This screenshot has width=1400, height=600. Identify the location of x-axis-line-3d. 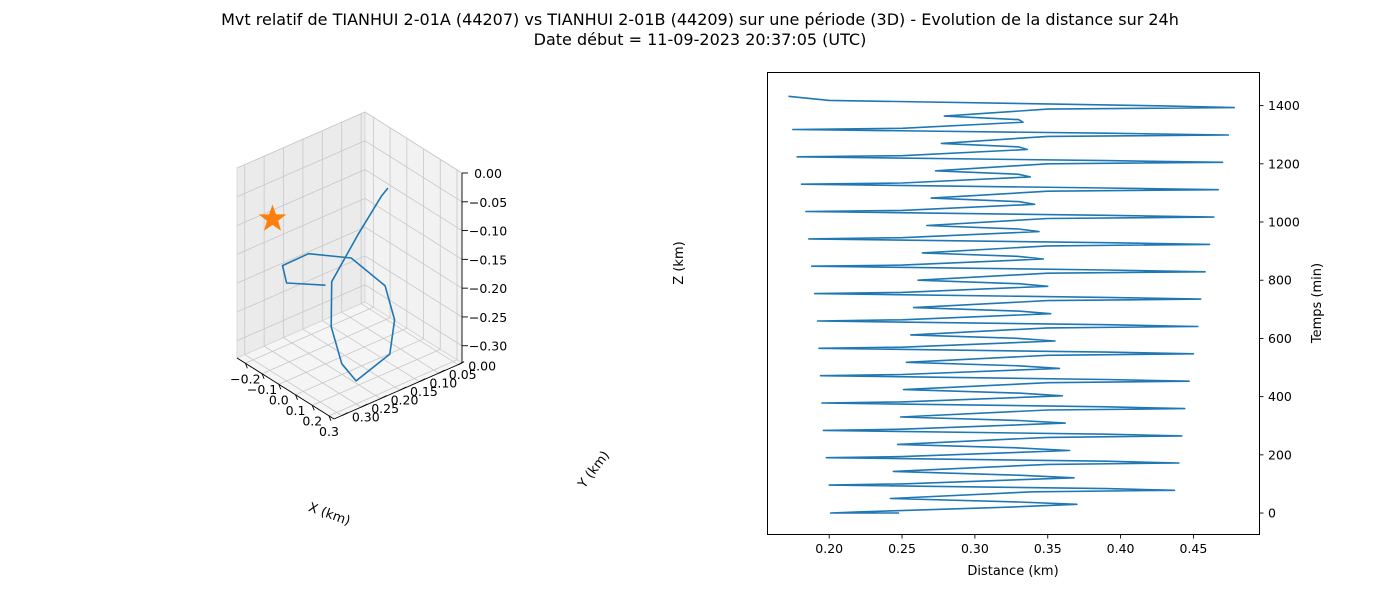
(285, 388).